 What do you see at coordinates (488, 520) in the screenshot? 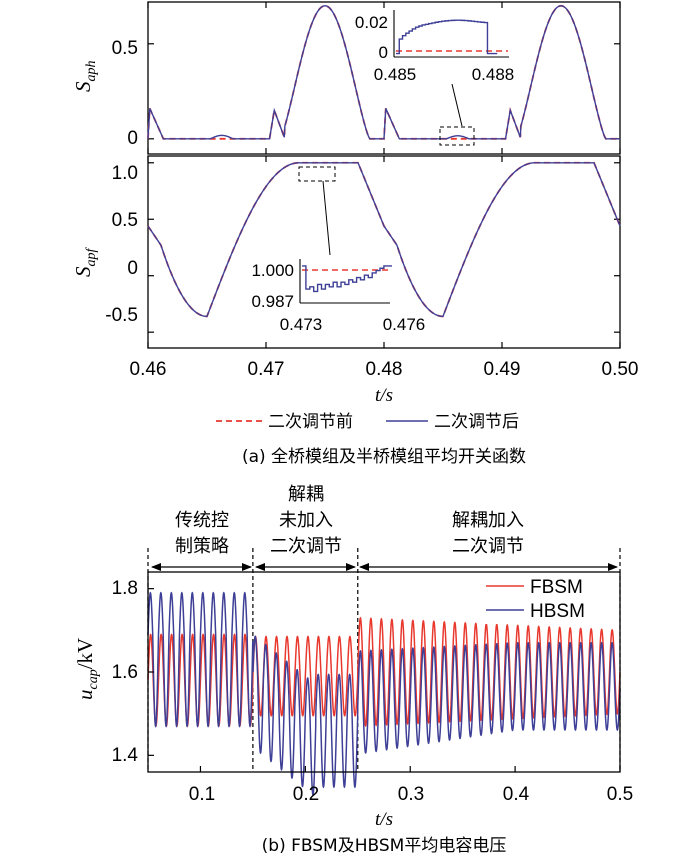
I see `b-stage3-line1: 解耦加入` at bounding box center [488, 520].